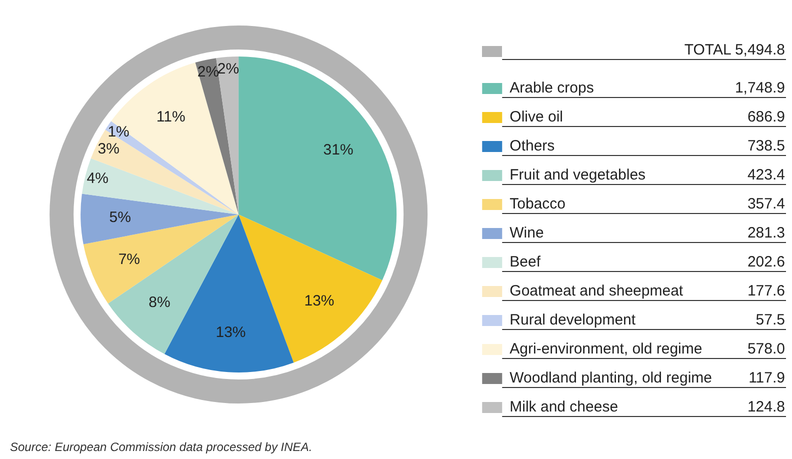 The width and height of the screenshot is (792, 459). What do you see at coordinates (578, 175) in the screenshot?
I see `legend-label: Fruit and vegetables` at bounding box center [578, 175].